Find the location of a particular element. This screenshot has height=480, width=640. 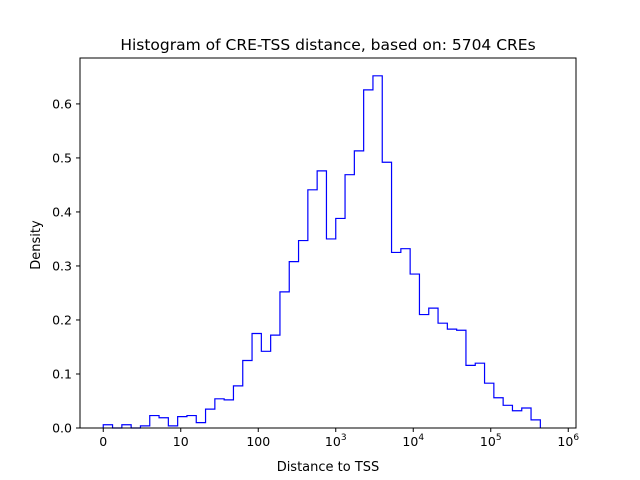

y-tick-label: 0.3 is located at coordinates (62, 265).